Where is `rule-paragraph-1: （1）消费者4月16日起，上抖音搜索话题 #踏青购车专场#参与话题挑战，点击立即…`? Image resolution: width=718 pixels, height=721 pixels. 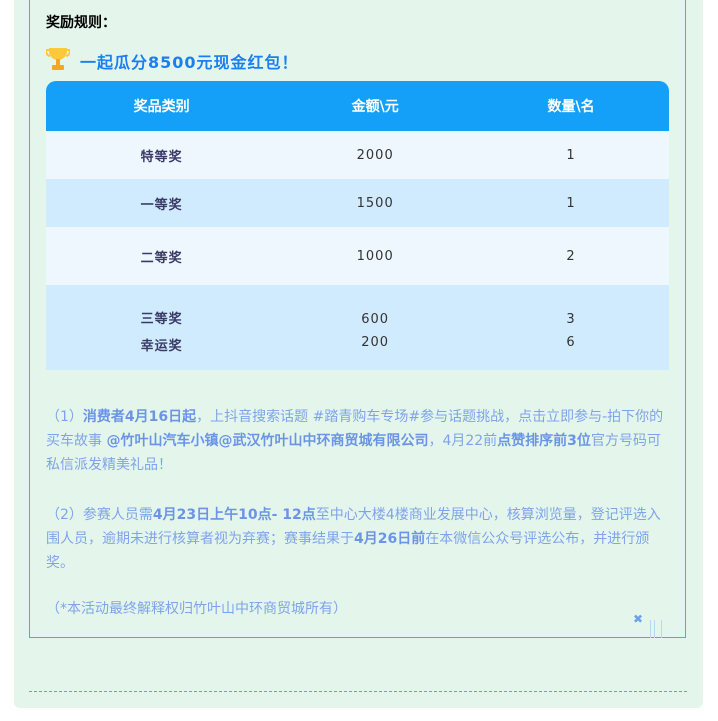
rule-paragraph-1: （1）消费者4月16日起，上抖音搜索话题 #踏青购车专场#参与话题挑战，点击立即… is located at coordinates (356, 441).